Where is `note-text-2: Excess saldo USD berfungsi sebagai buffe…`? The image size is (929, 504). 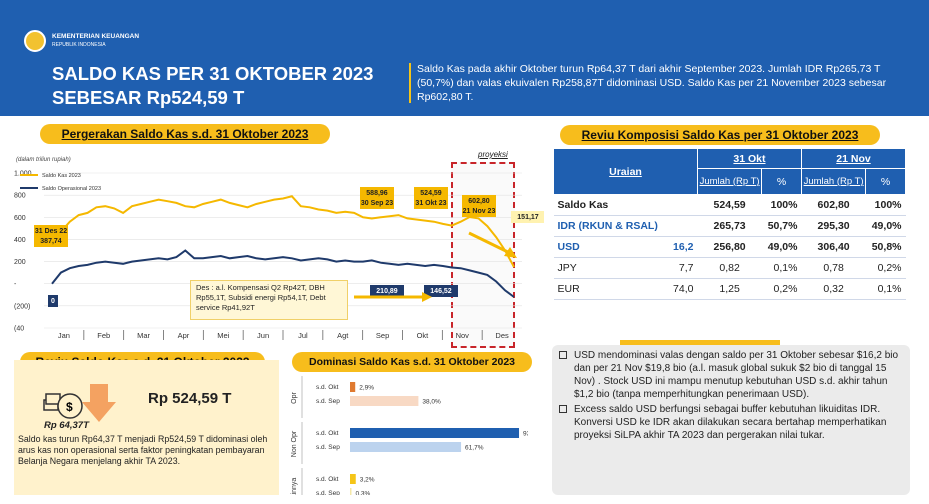
note-text-2: Excess saldo USD berfungsi sebagai buffe… is located at coordinates (730, 422).